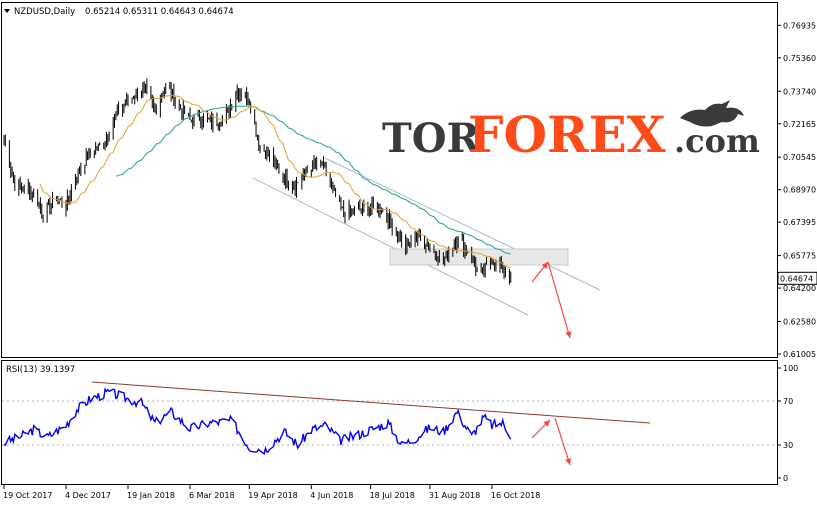 The height and width of the screenshot is (506, 817). Describe the element at coordinates (479, 257) in the screenshot. I see `support-zone` at that location.